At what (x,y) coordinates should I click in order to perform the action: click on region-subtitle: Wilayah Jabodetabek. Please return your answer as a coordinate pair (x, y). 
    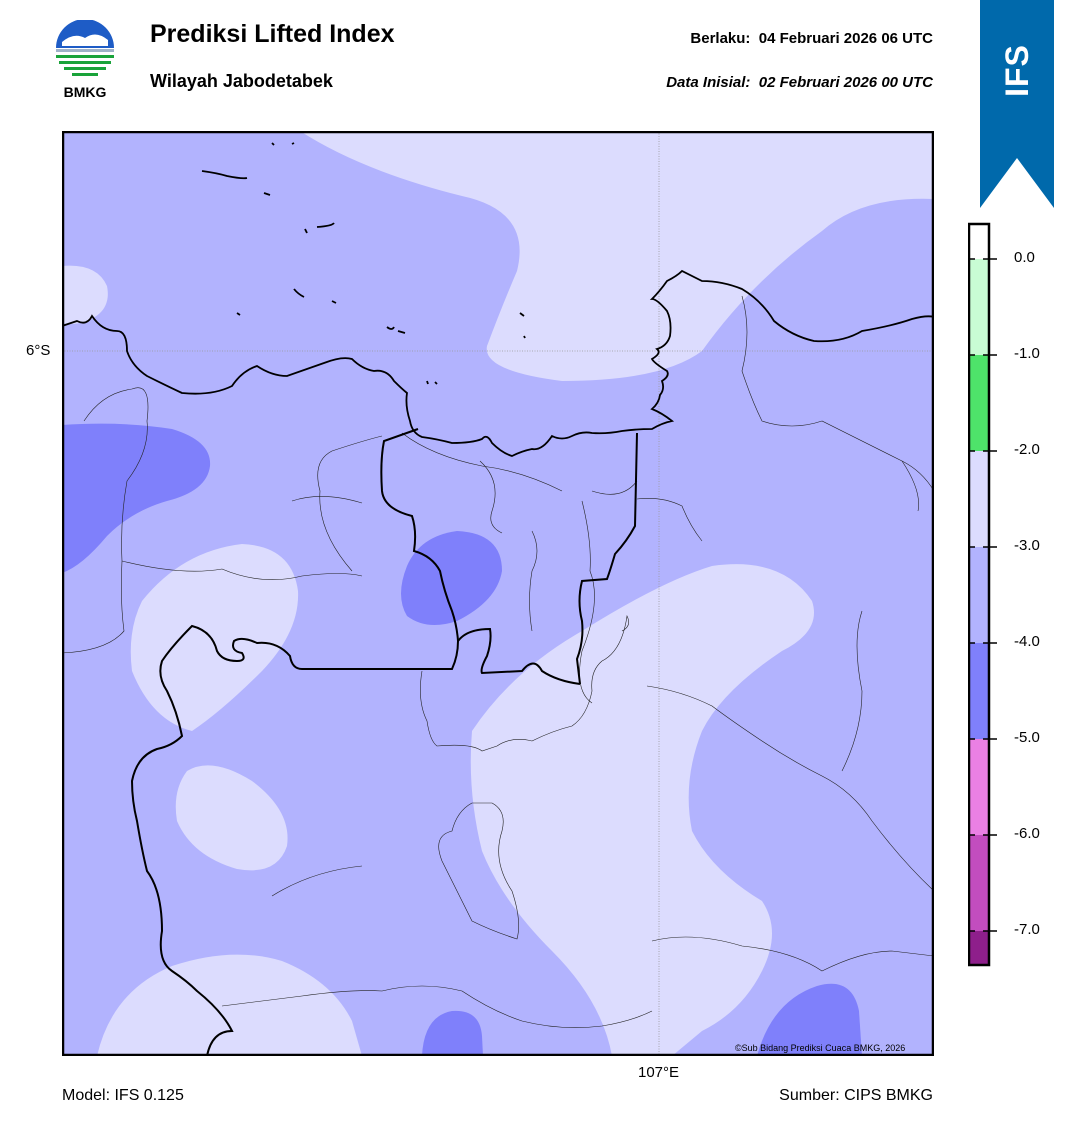
    Looking at the image, I should click on (241, 81).